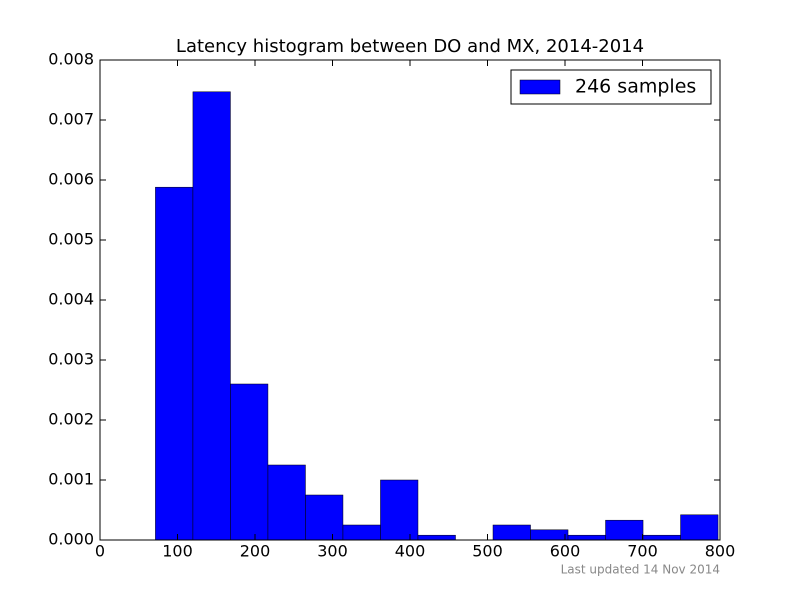 The image size is (800, 600). Describe the element at coordinates (177, 551) in the screenshot. I see `x-tick-label: 100` at that location.